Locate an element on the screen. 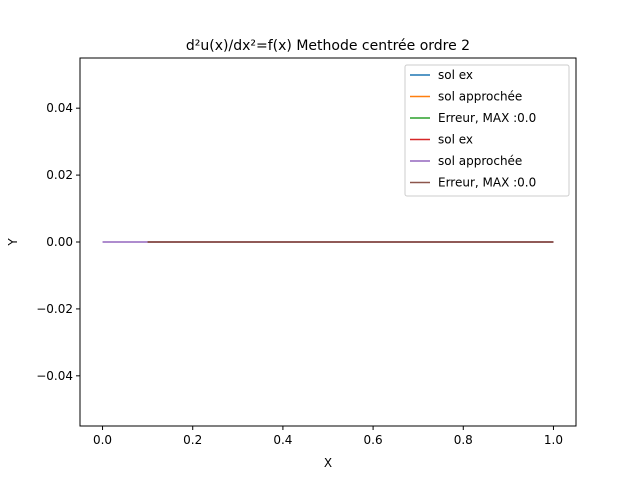  y-tick-label: 0.00 is located at coordinates (59, 242).